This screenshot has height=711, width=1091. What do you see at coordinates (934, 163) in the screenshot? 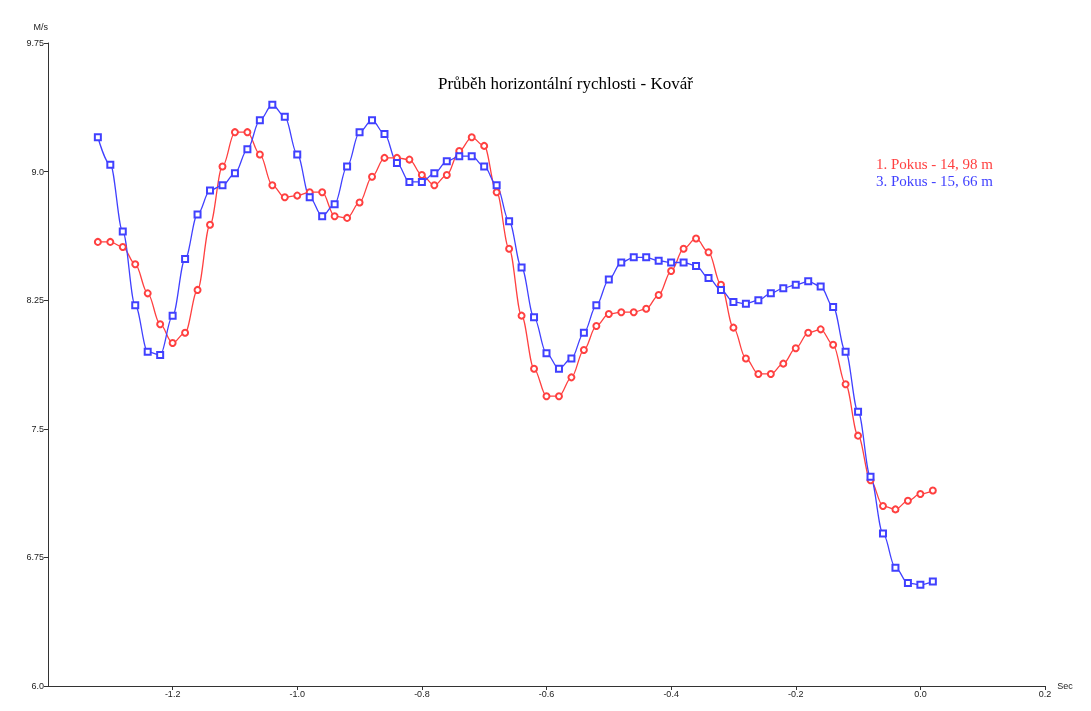
I see `text: 1. Pokus - 14, 98 m` at bounding box center [934, 163].